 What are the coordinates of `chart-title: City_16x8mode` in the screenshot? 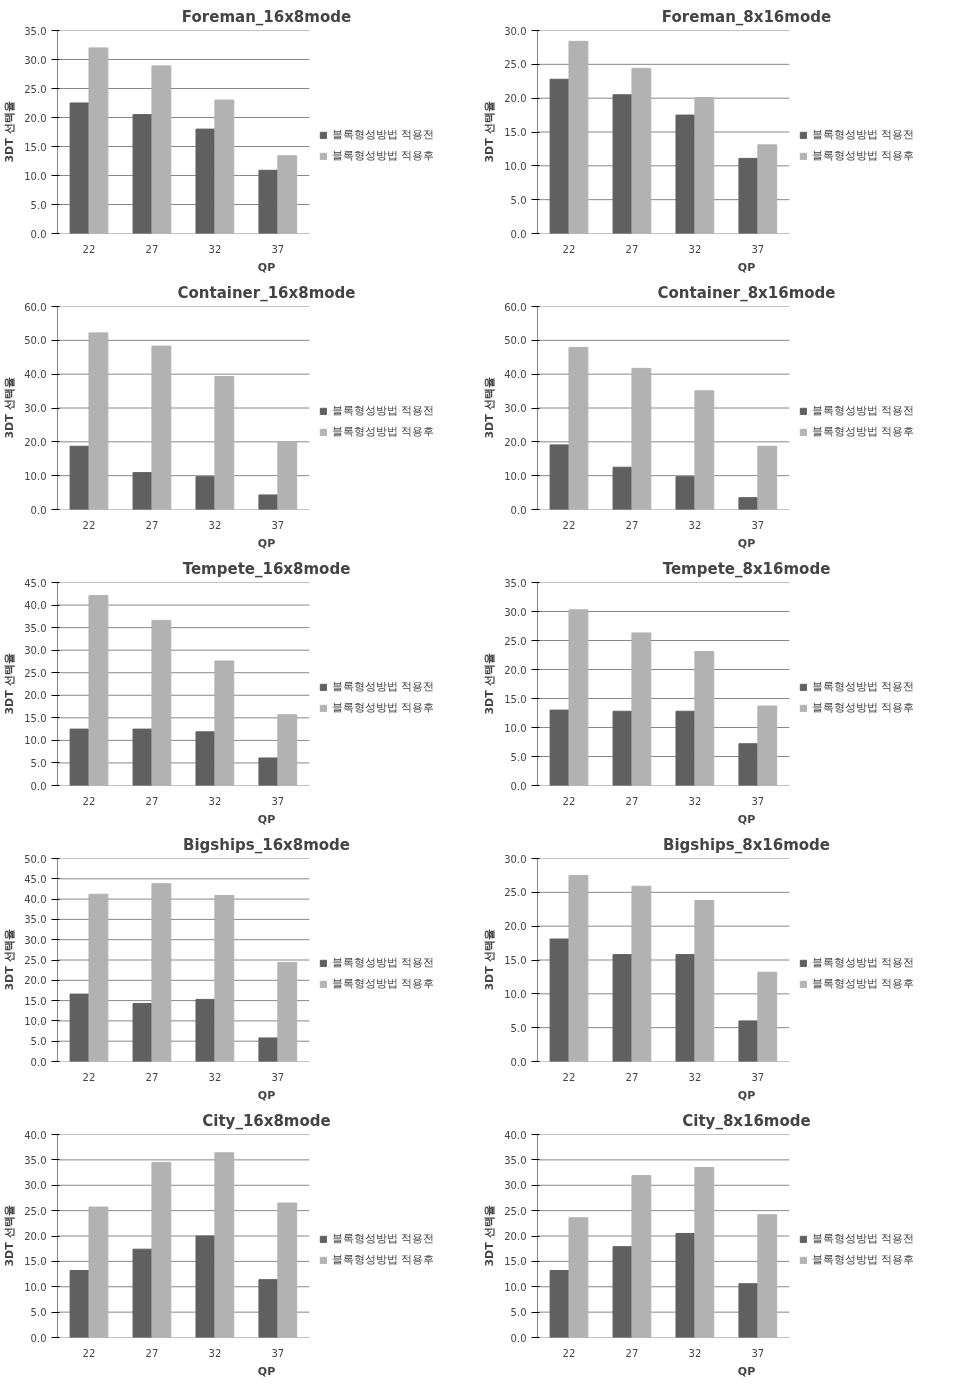 It's located at (266, 1120).